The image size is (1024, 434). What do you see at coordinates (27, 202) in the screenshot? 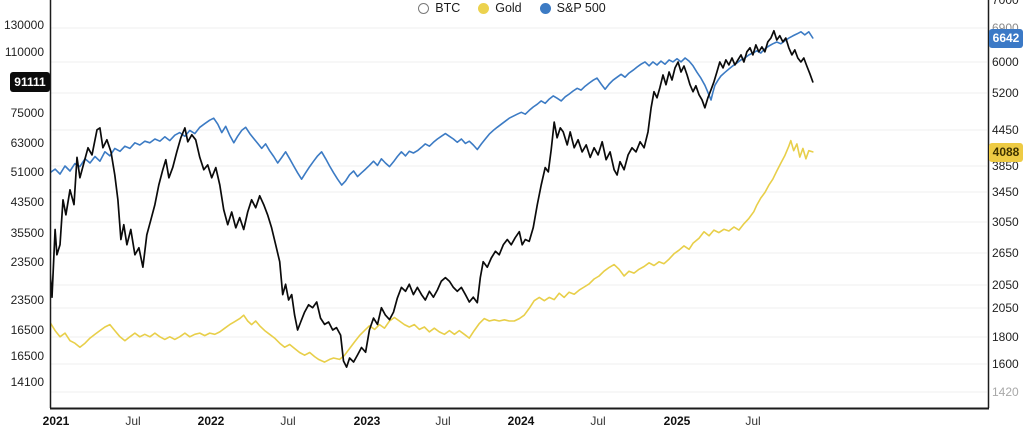
I see `left-axis-tick-label: 43500` at bounding box center [27, 202].